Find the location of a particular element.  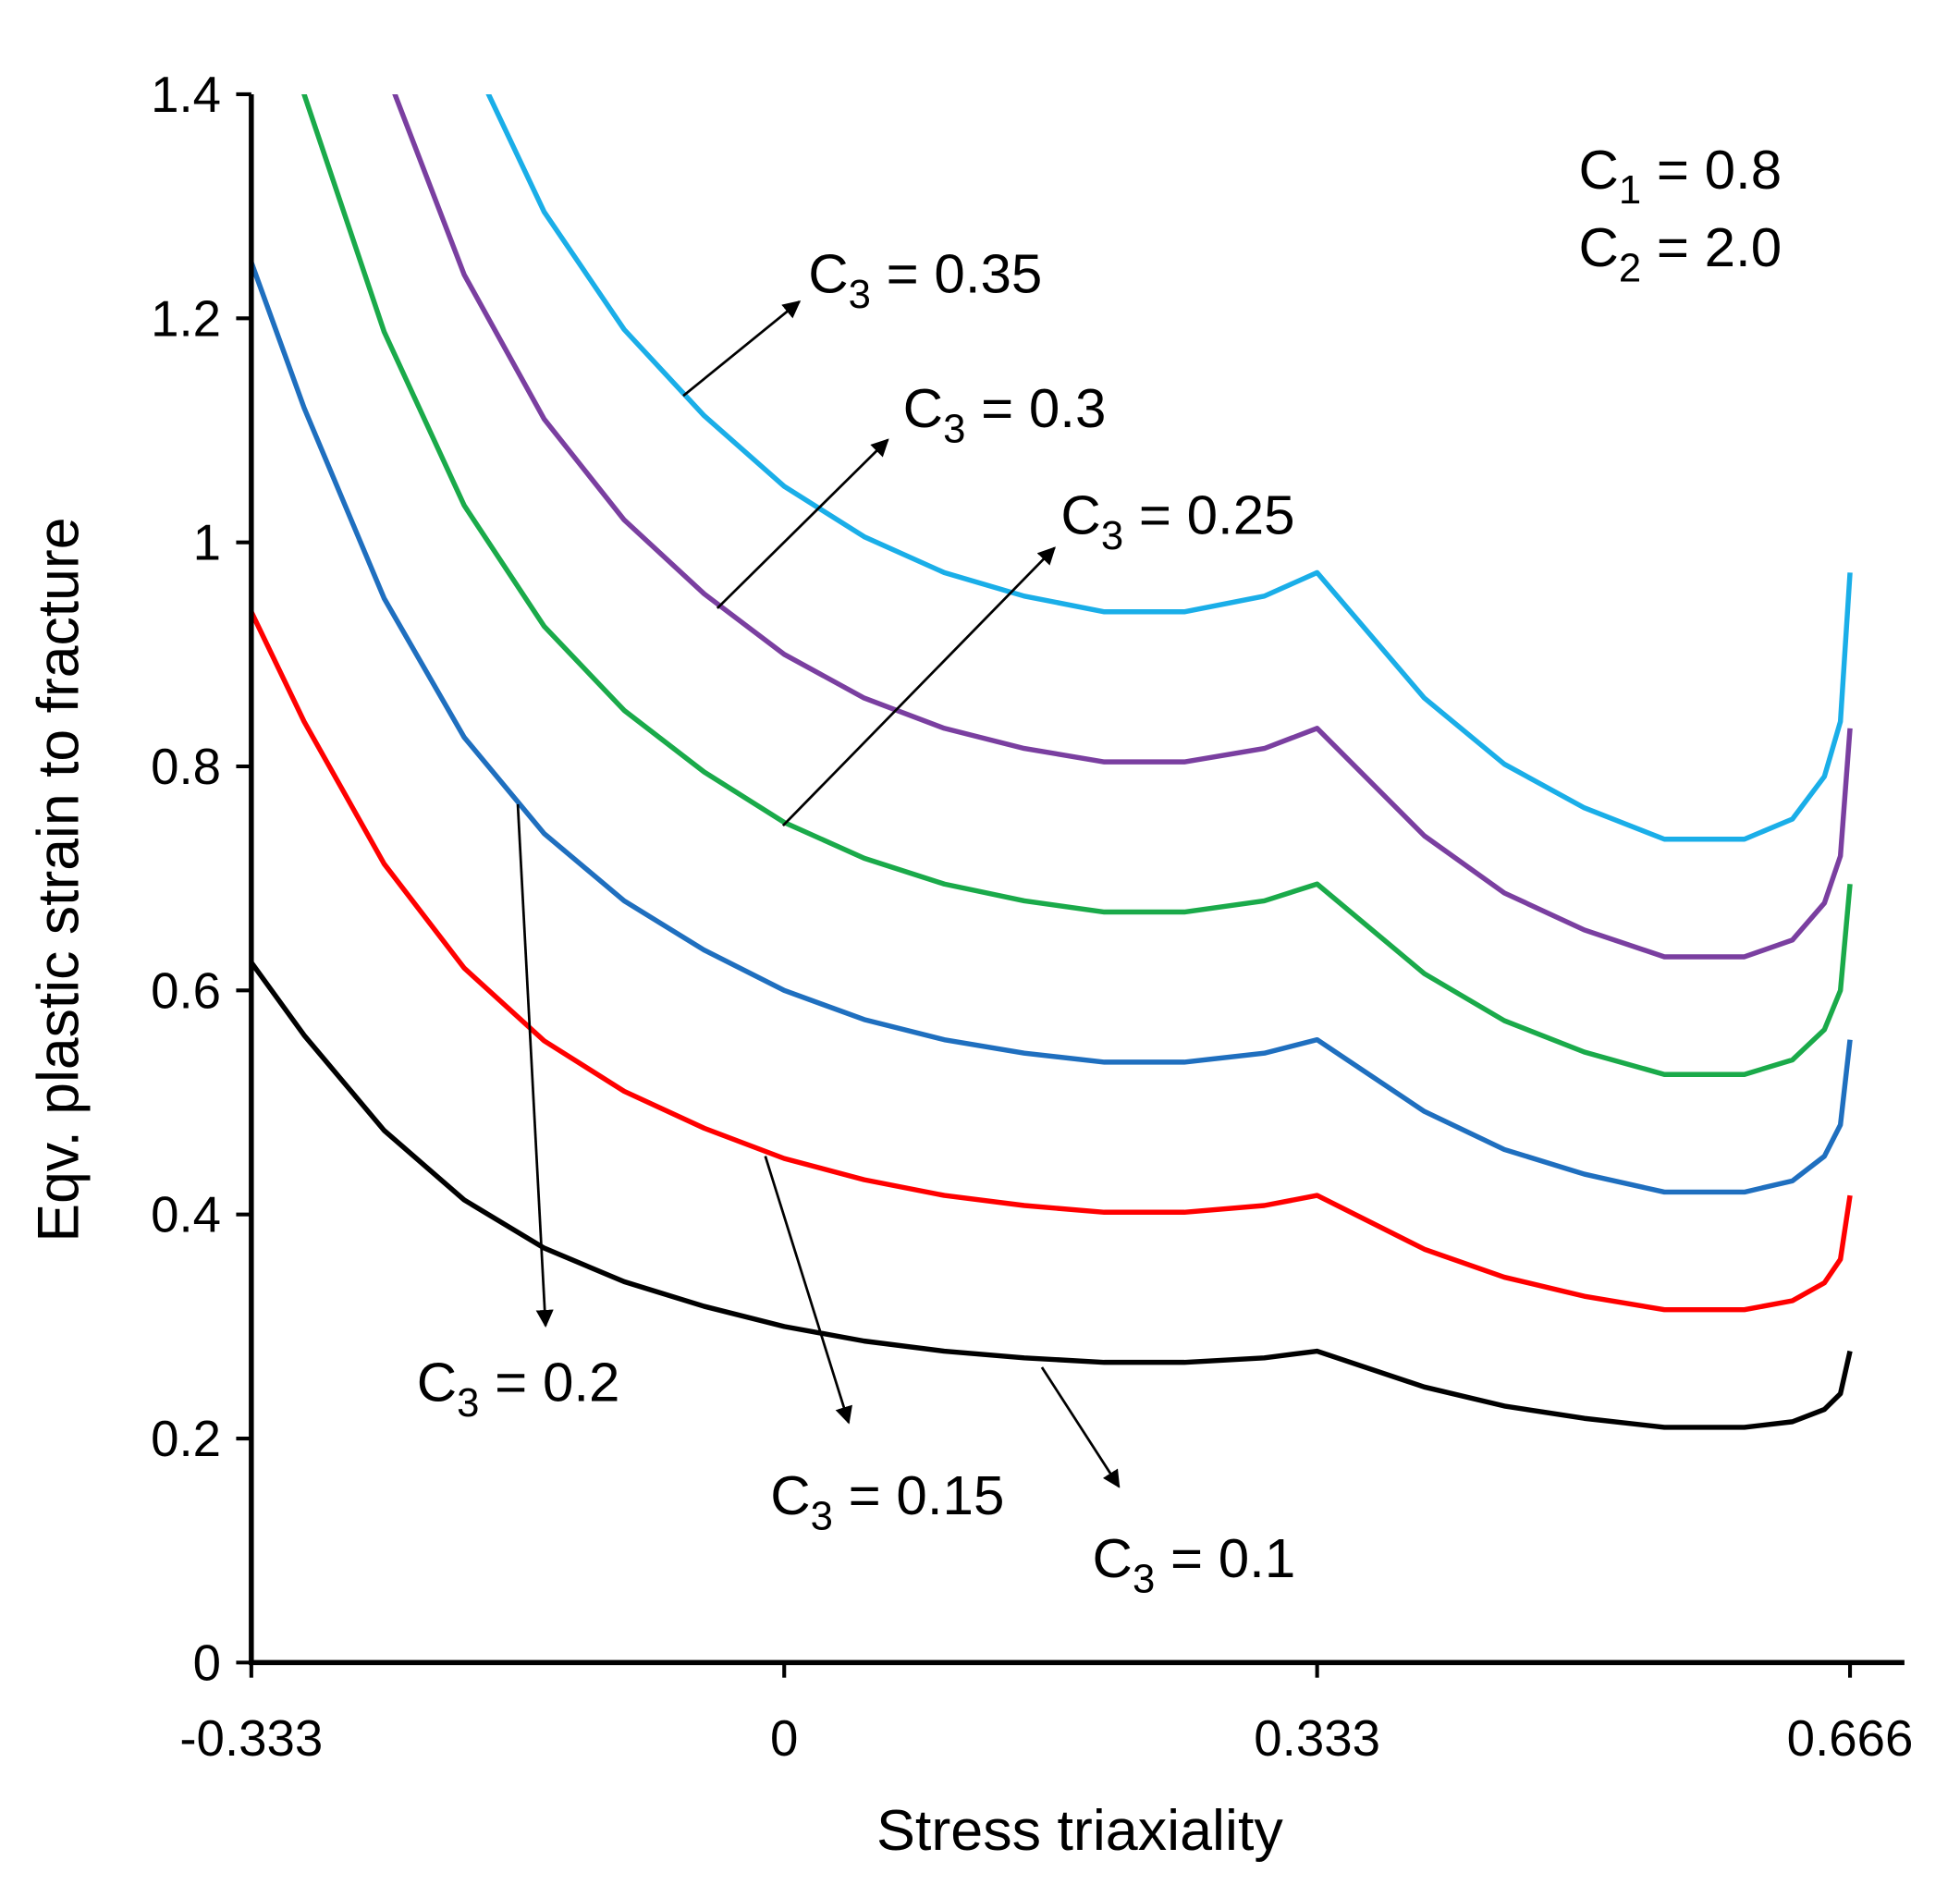

series-label: C3 = 0.1 is located at coordinates (1195, 1564).